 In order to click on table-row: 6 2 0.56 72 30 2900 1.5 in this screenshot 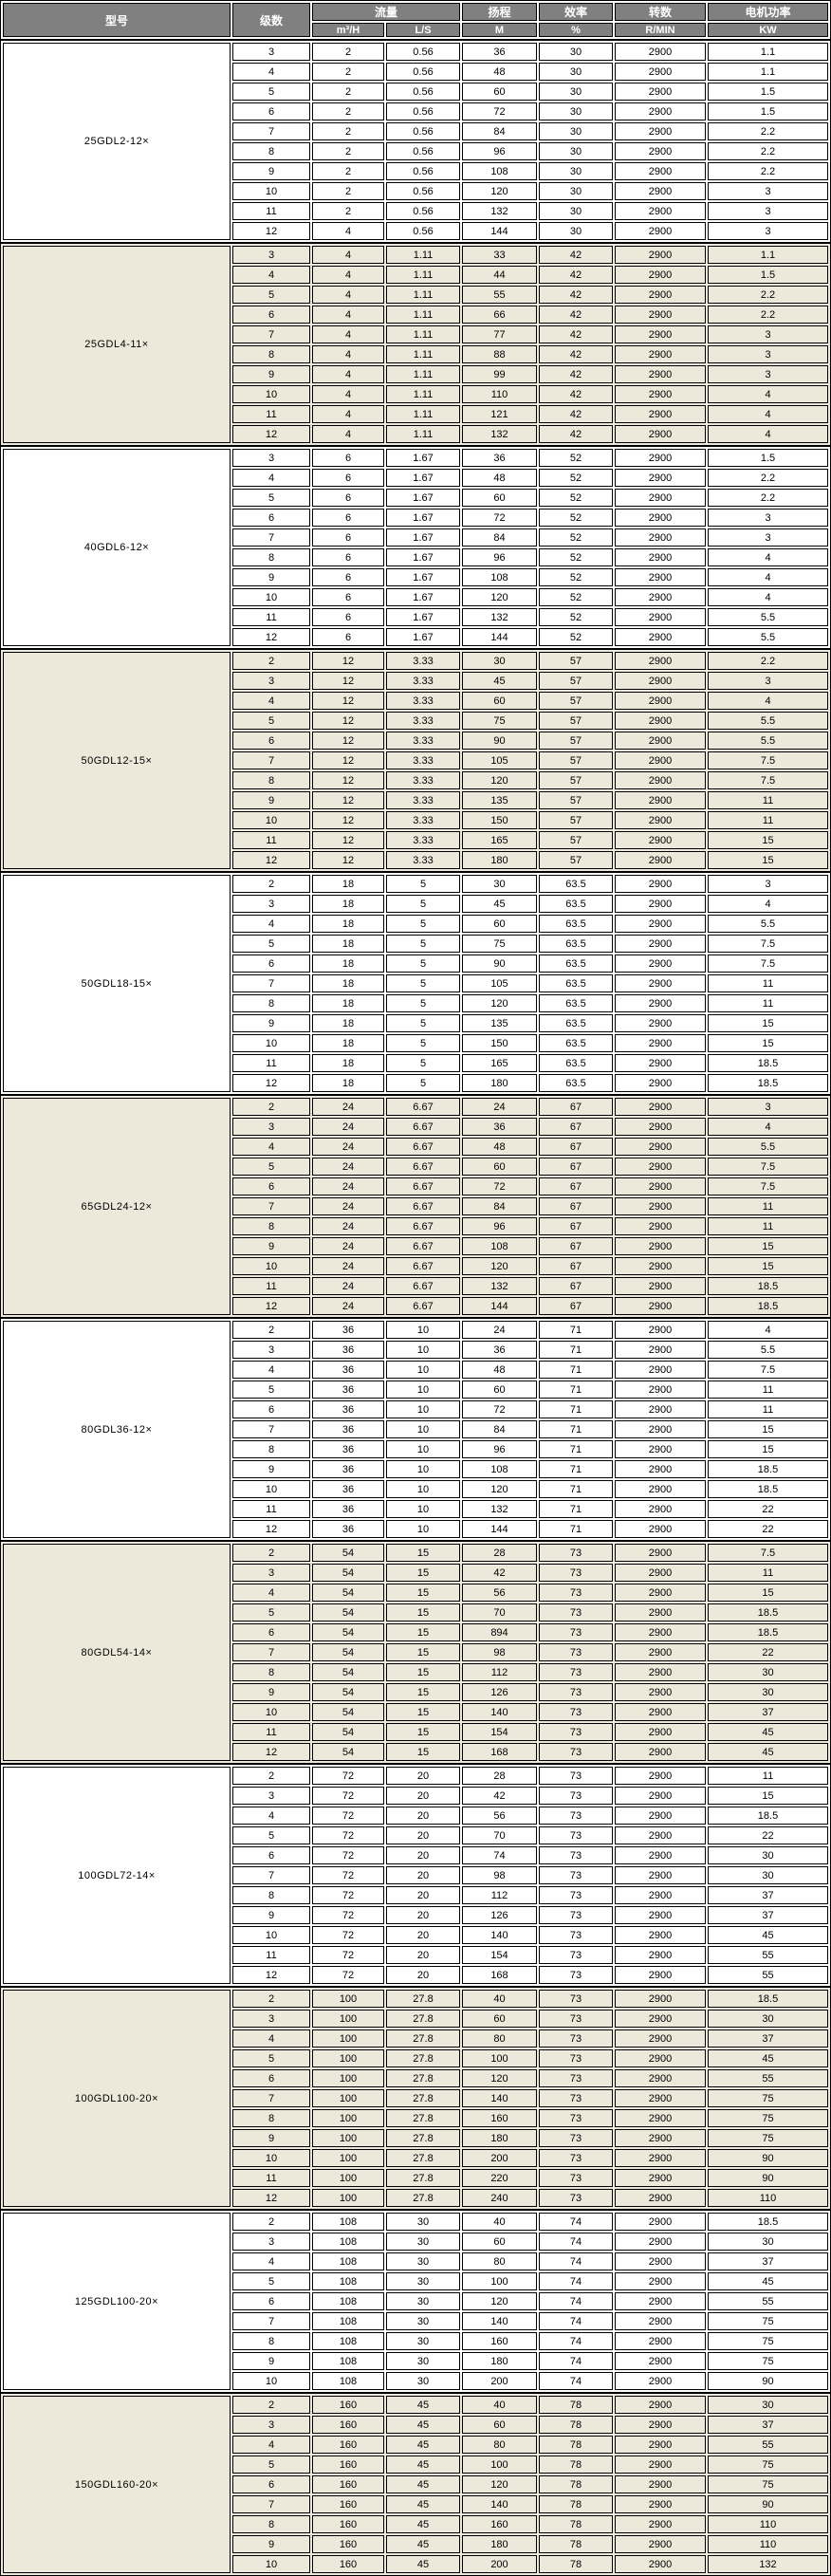, I will do `click(416, 111)`.